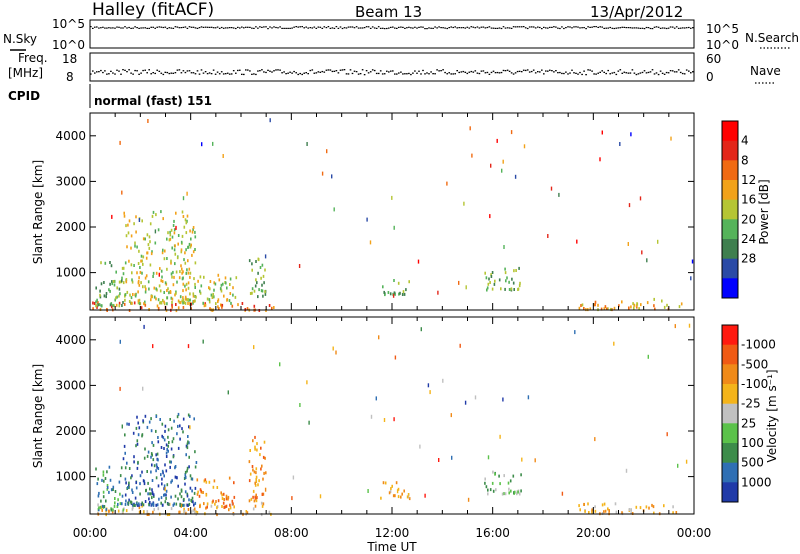  Describe the element at coordinates (68, 45) in the screenshot. I see `nsky-tick-bottom: 10^0` at that location.